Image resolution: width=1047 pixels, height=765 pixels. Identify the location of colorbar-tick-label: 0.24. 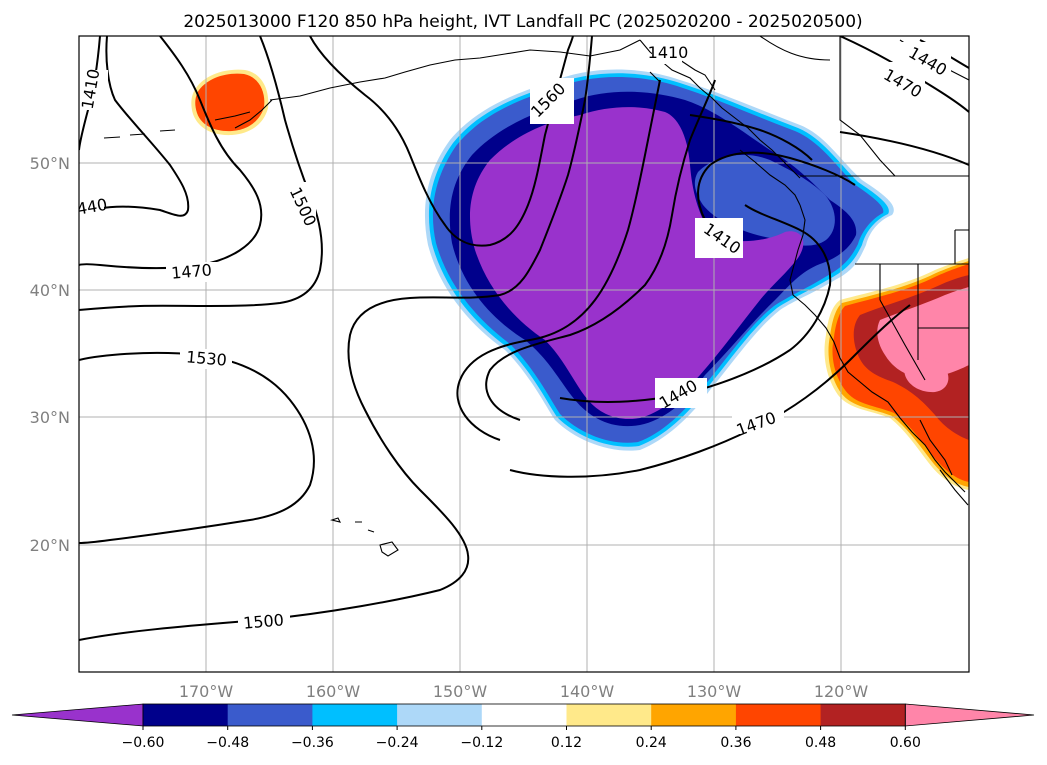
(651, 743).